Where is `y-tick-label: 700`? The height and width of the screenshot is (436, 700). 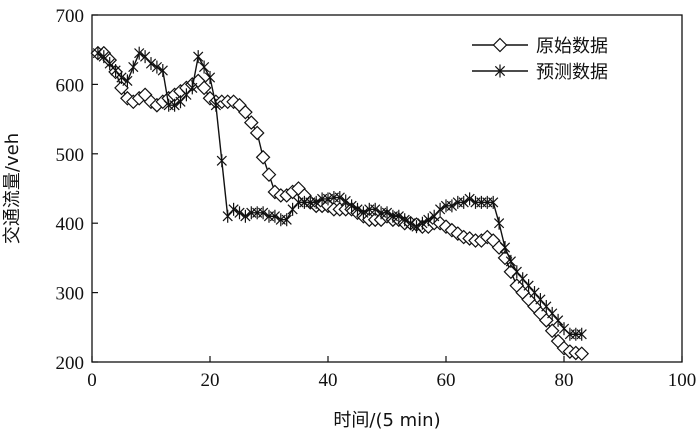
y-tick-label: 700 is located at coordinates (70, 16).